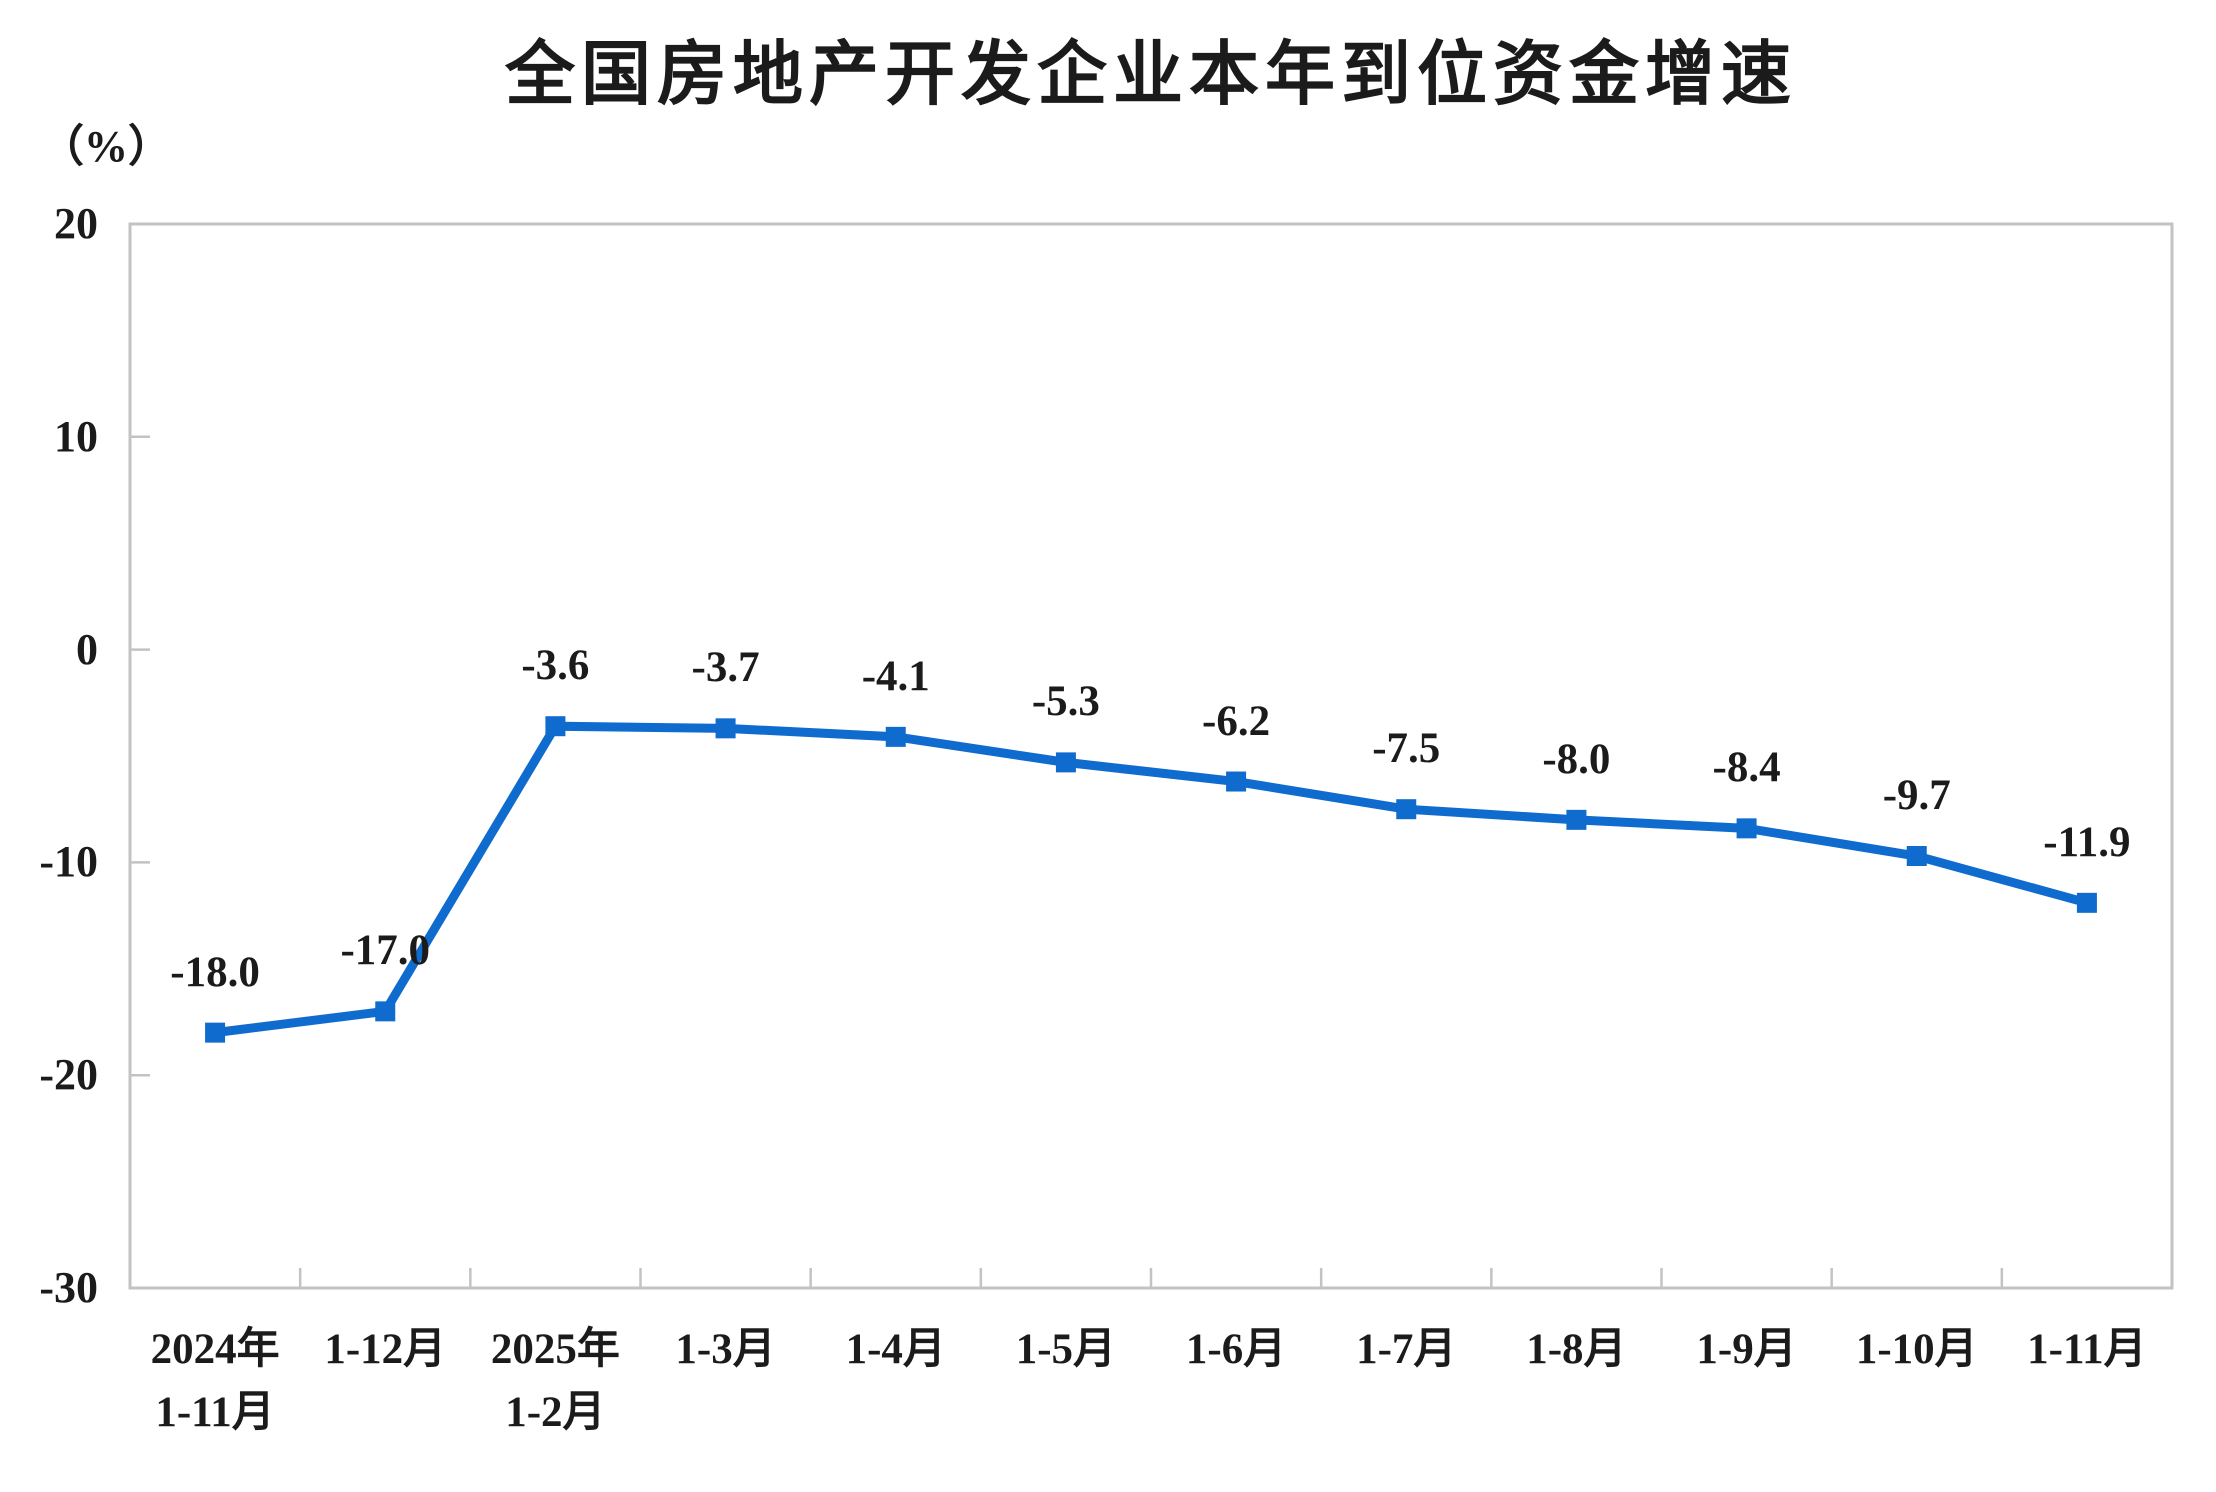  I want to click on y-tick-label: -30, so click(68, 1287).